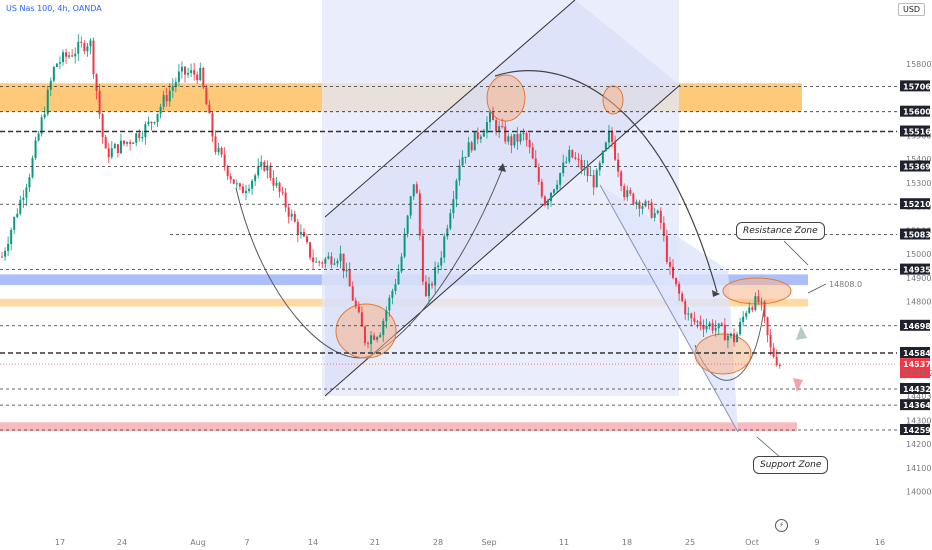 This screenshot has width=932, height=550. What do you see at coordinates (54, 8) in the screenshot?
I see `symbol-title: US Nas 100, 4h, OANDA` at bounding box center [54, 8].